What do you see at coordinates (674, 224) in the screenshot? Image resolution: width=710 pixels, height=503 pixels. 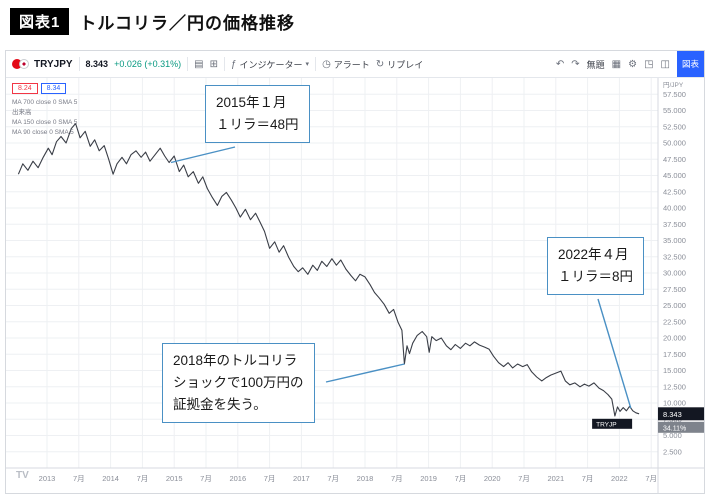 I see `y-axis-label: 37.500` at bounding box center [674, 224].